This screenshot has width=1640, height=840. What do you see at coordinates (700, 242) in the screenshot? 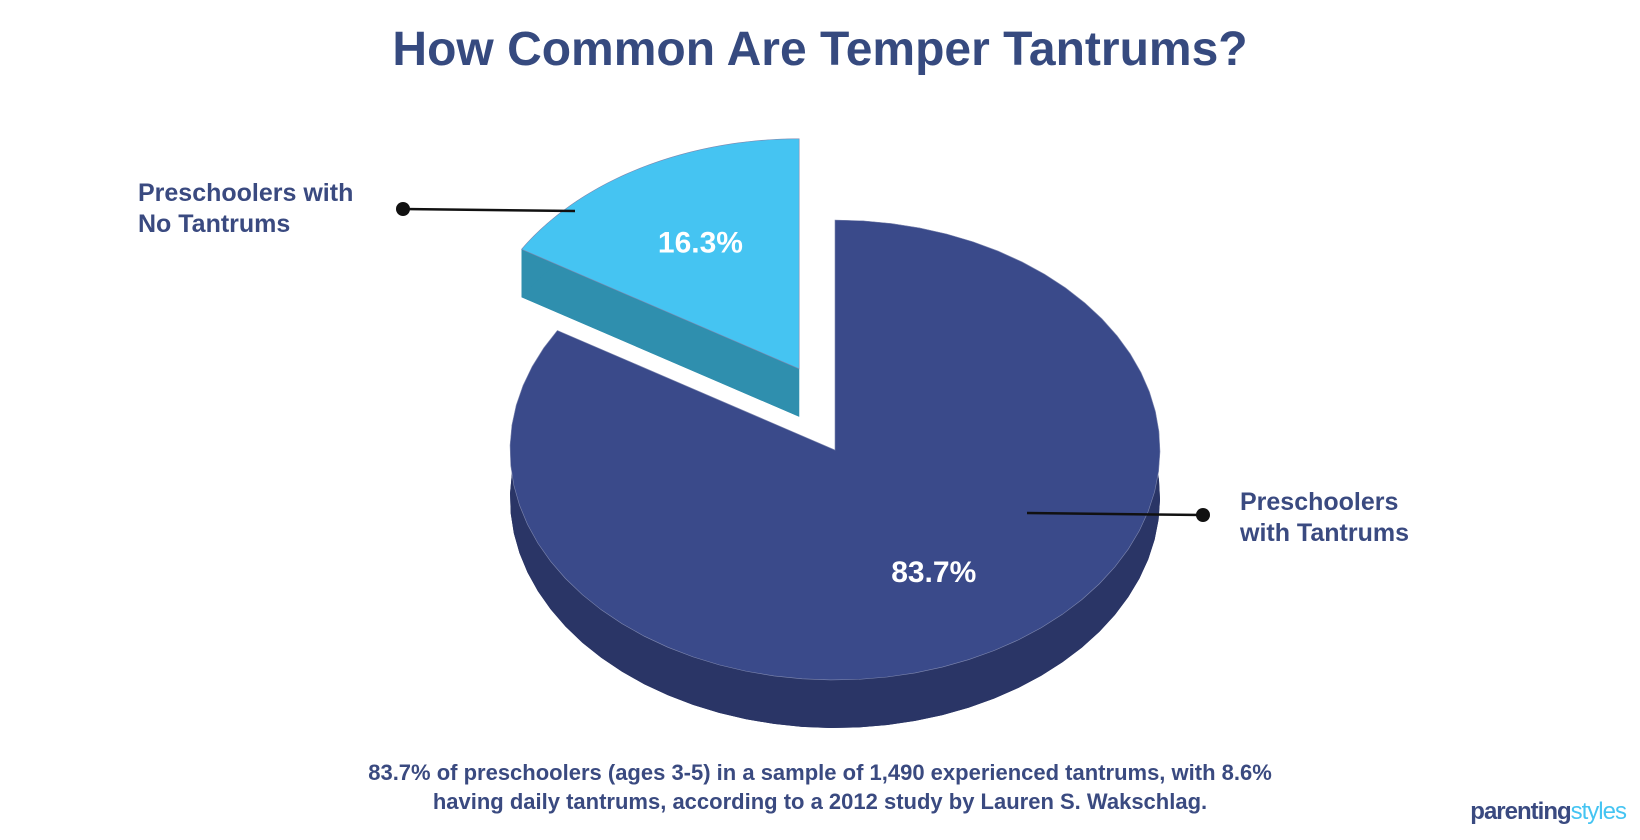
I see `value-label: 16.3%` at bounding box center [700, 242].